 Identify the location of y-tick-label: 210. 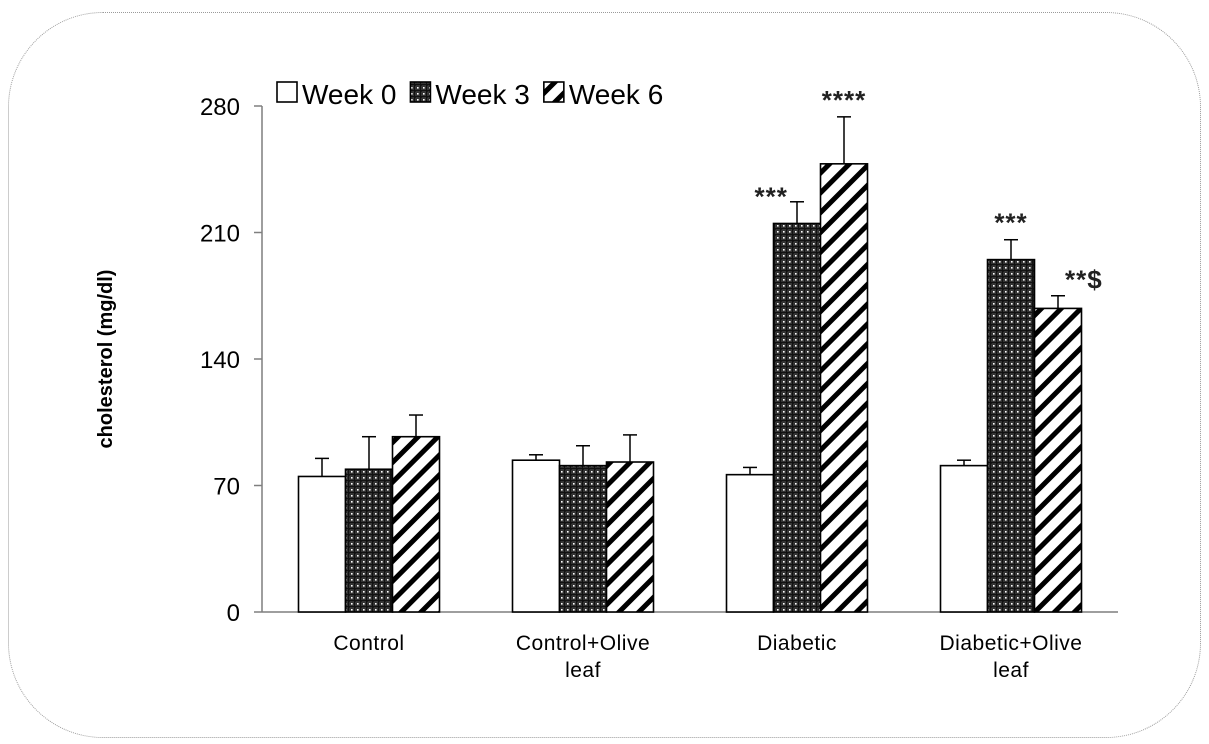
(220, 234).